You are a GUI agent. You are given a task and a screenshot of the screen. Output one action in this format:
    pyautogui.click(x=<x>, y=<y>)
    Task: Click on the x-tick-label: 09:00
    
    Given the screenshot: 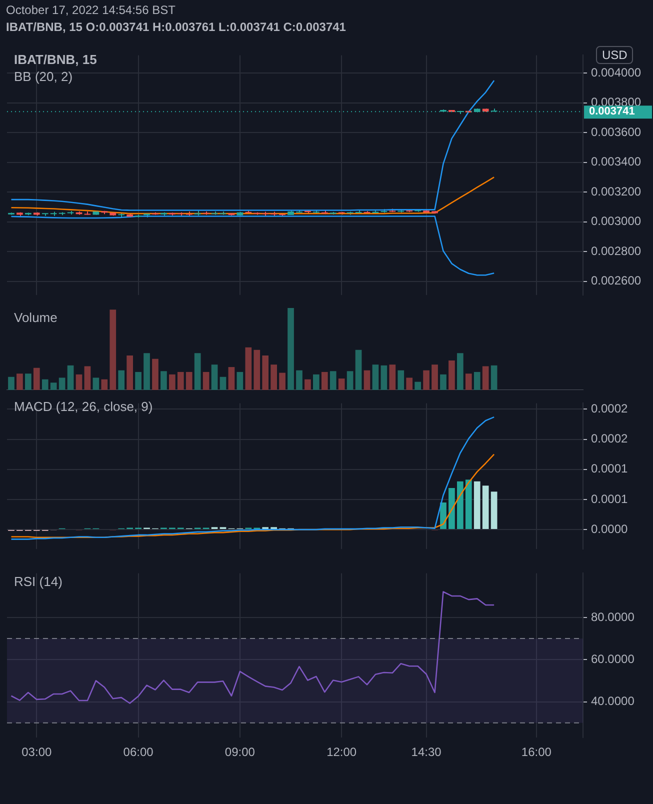 What is the action you would take?
    pyautogui.click(x=240, y=752)
    